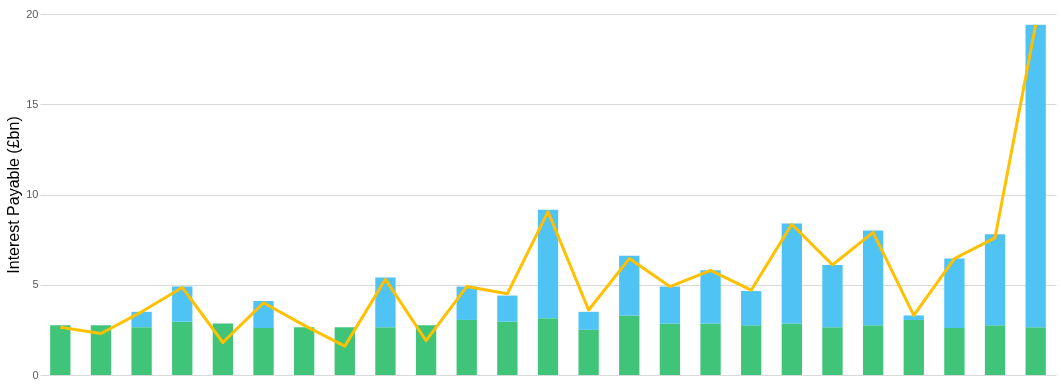  Describe the element at coordinates (32, 194) in the screenshot. I see `y-tick-label: 10` at that location.